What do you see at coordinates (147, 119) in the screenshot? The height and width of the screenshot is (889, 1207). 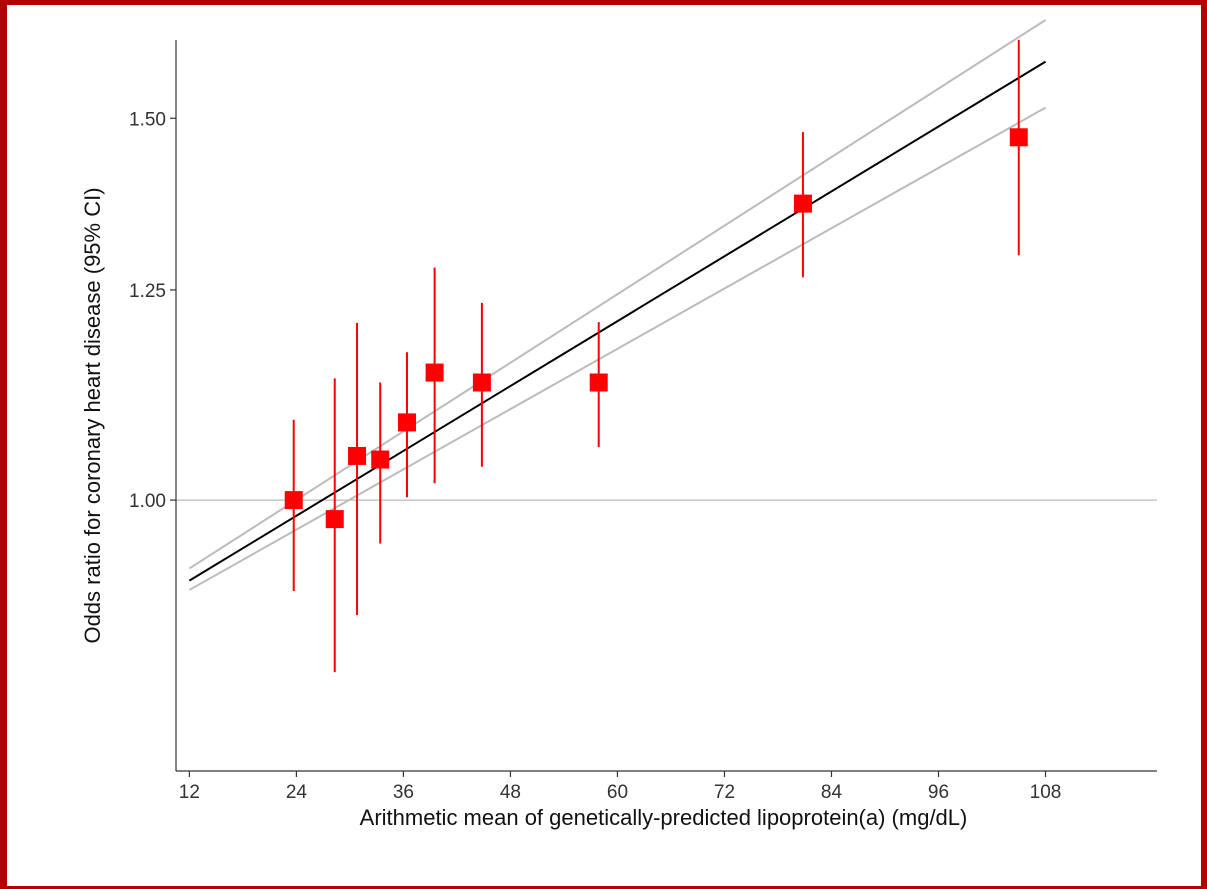 I see `y-tick-label: 1.50` at bounding box center [147, 119].